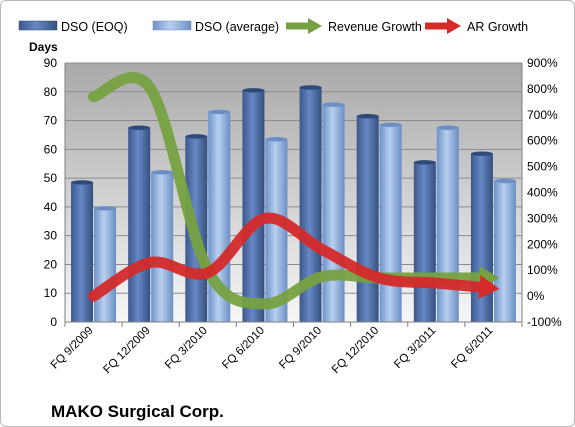 The width and height of the screenshot is (575, 427). Describe the element at coordinates (542, 141) in the screenshot. I see `y2-tick-label: 600%` at that location.